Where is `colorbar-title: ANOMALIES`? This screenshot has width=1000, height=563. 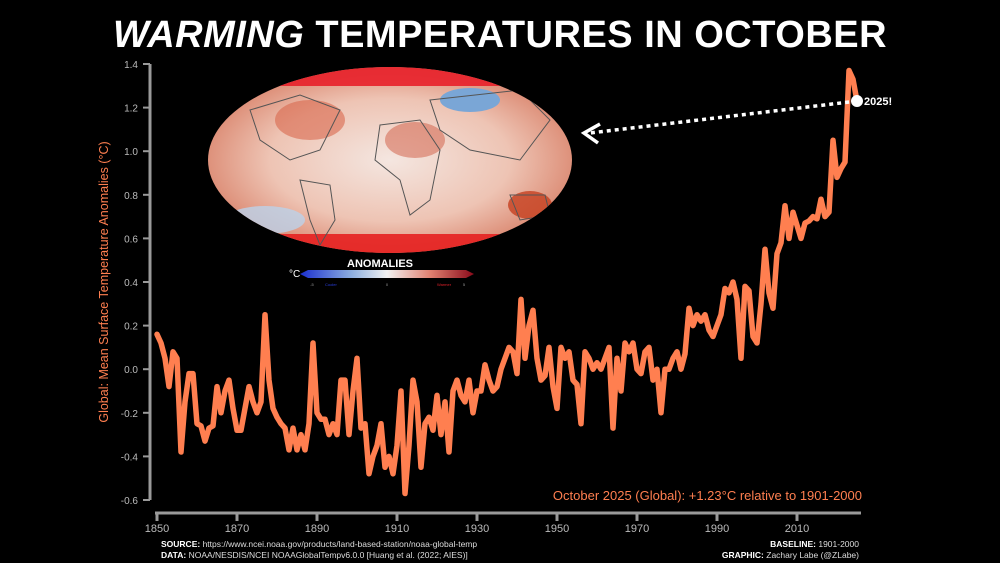 colorbar-title: ANOMALIES is located at coordinates (380, 264).